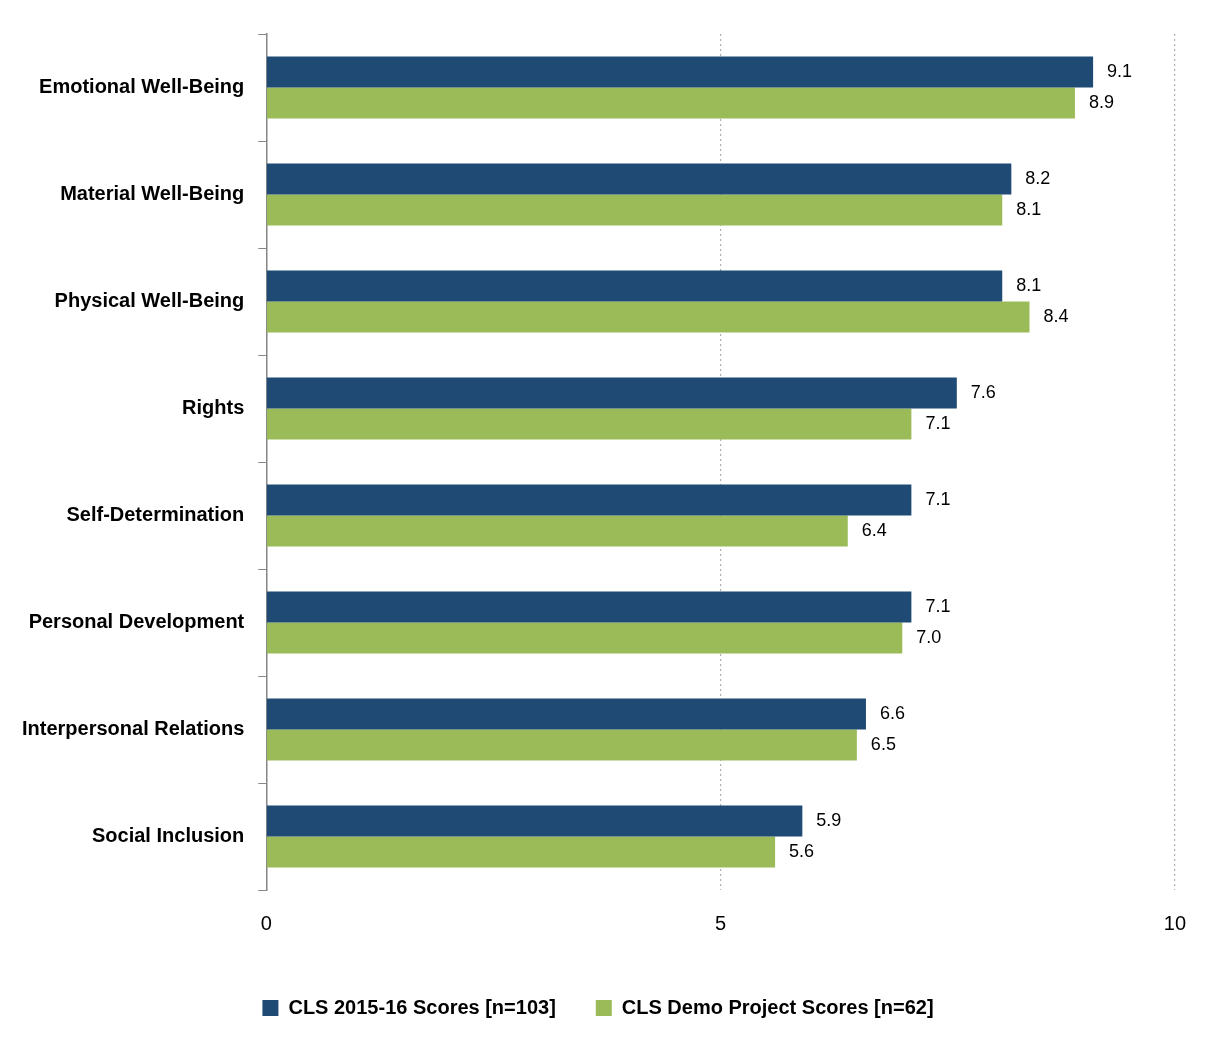 This screenshot has height=1038, width=1217. What do you see at coordinates (213, 407) in the screenshot?
I see `y-tick-label: Rights` at bounding box center [213, 407].